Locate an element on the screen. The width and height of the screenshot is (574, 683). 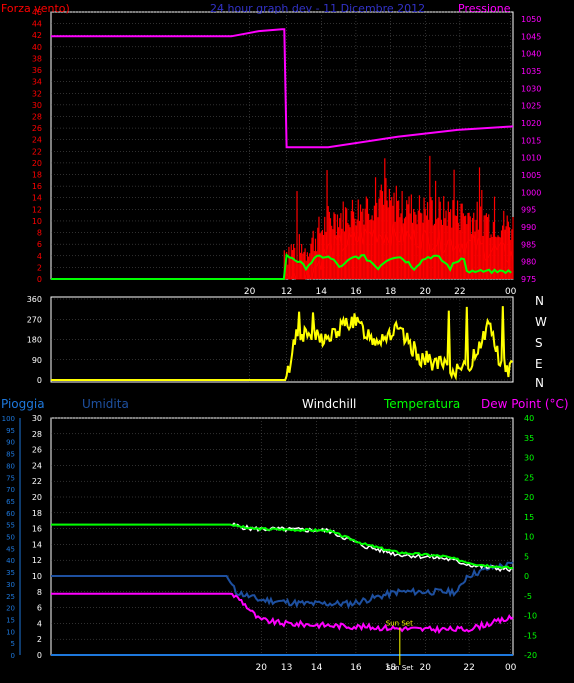
left-tick-label: 16 is located at coordinates (37, 186).